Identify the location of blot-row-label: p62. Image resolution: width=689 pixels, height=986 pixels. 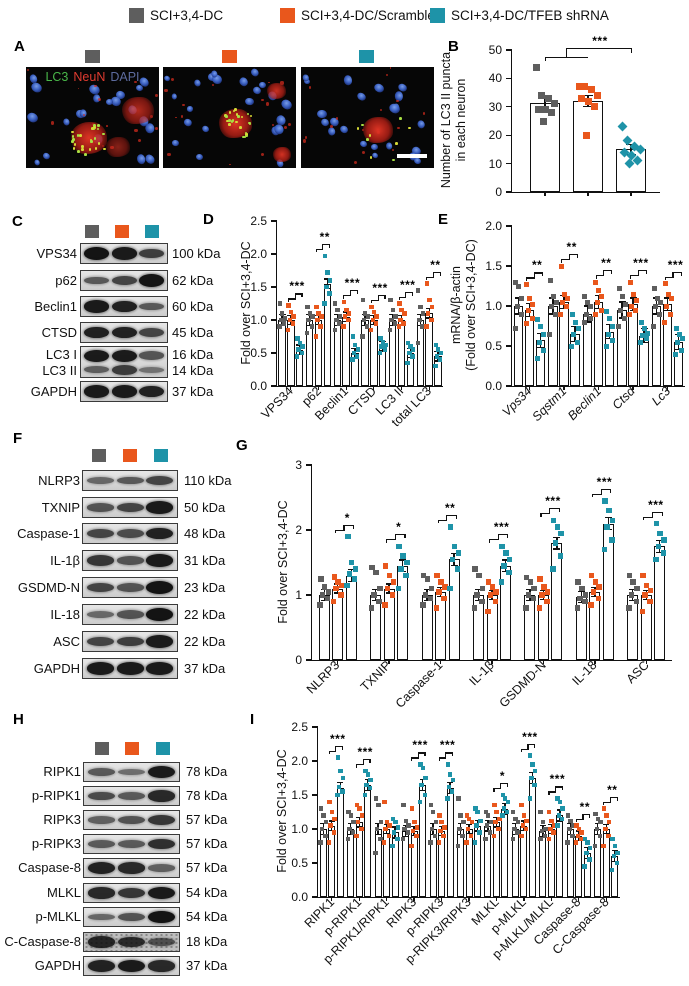
(66, 280).